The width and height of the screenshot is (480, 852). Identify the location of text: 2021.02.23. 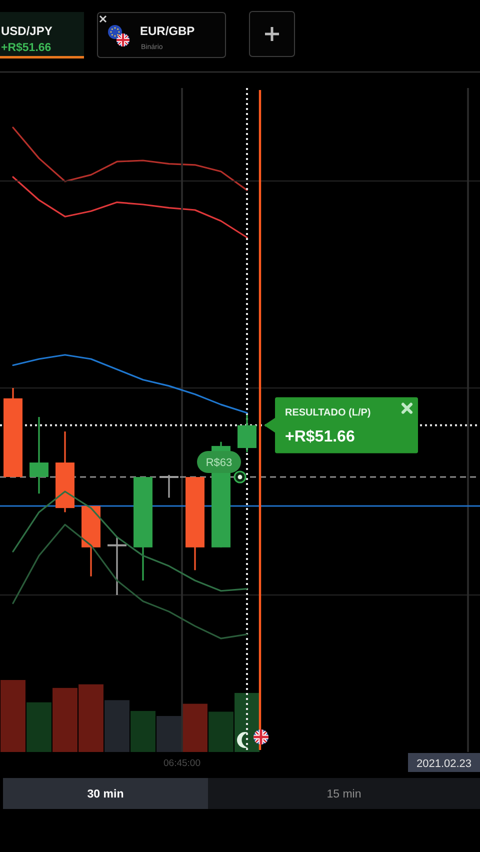
(444, 764).